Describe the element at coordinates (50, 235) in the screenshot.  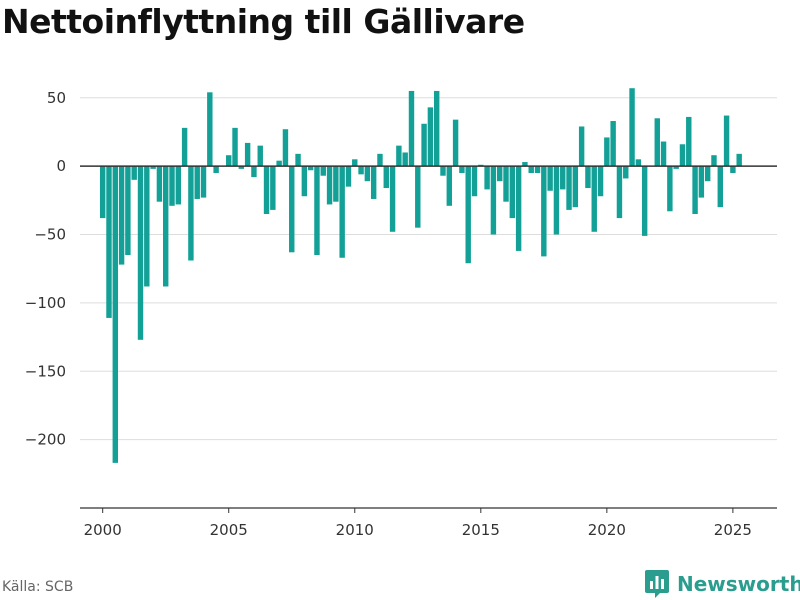
I see `y-tick-label: −50` at that location.